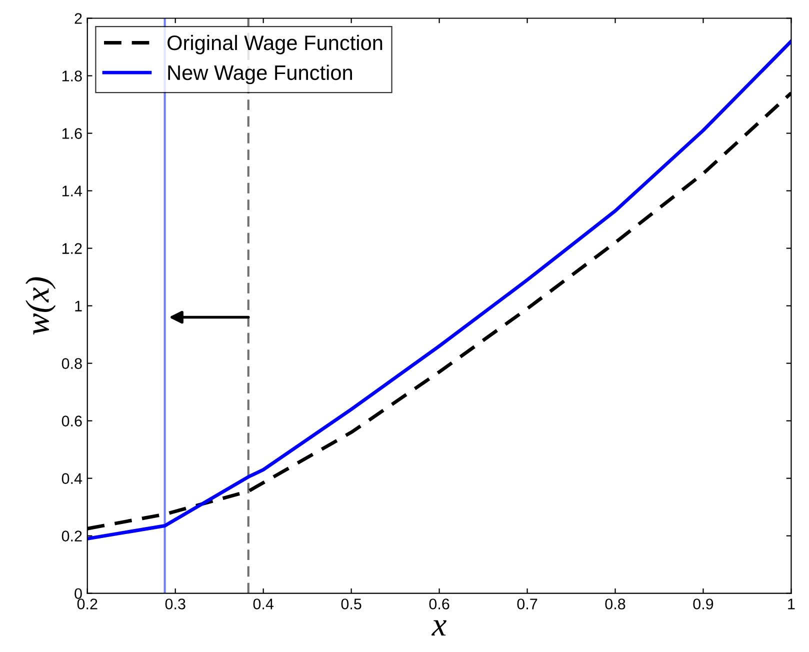 This screenshot has width=809, height=652. Describe the element at coordinates (175, 604) in the screenshot. I see `x-tick-label: 0.3` at that location.